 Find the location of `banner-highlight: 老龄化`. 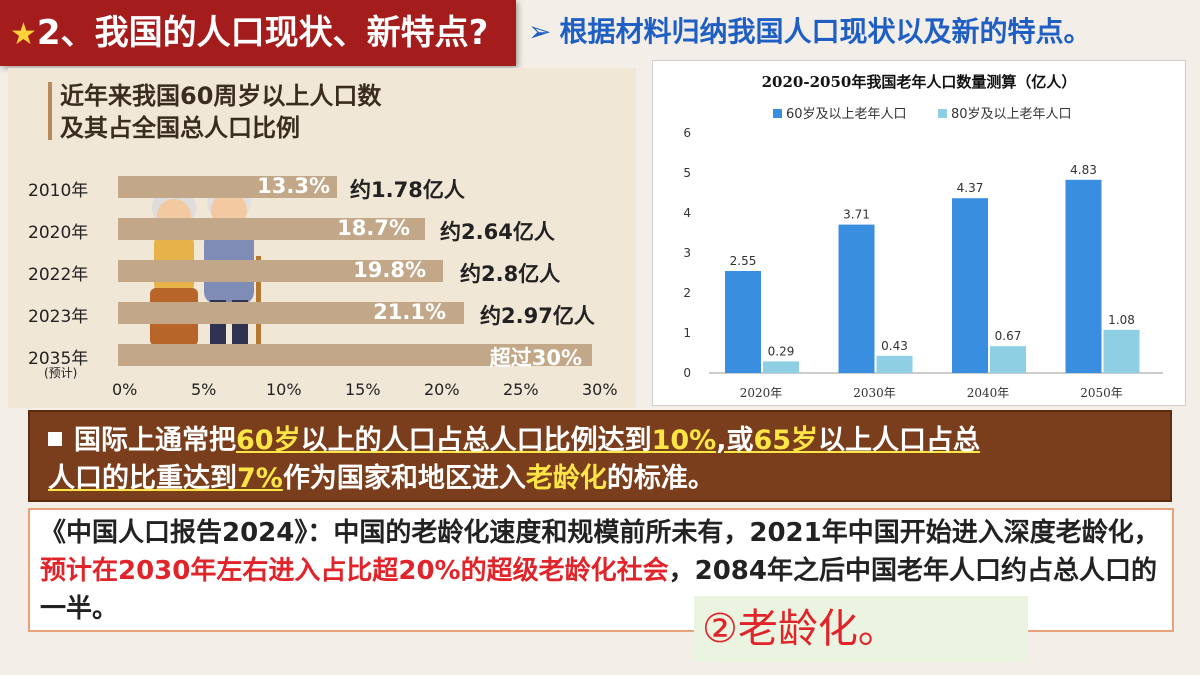

banner-highlight: 老龄化 is located at coordinates (566, 478).